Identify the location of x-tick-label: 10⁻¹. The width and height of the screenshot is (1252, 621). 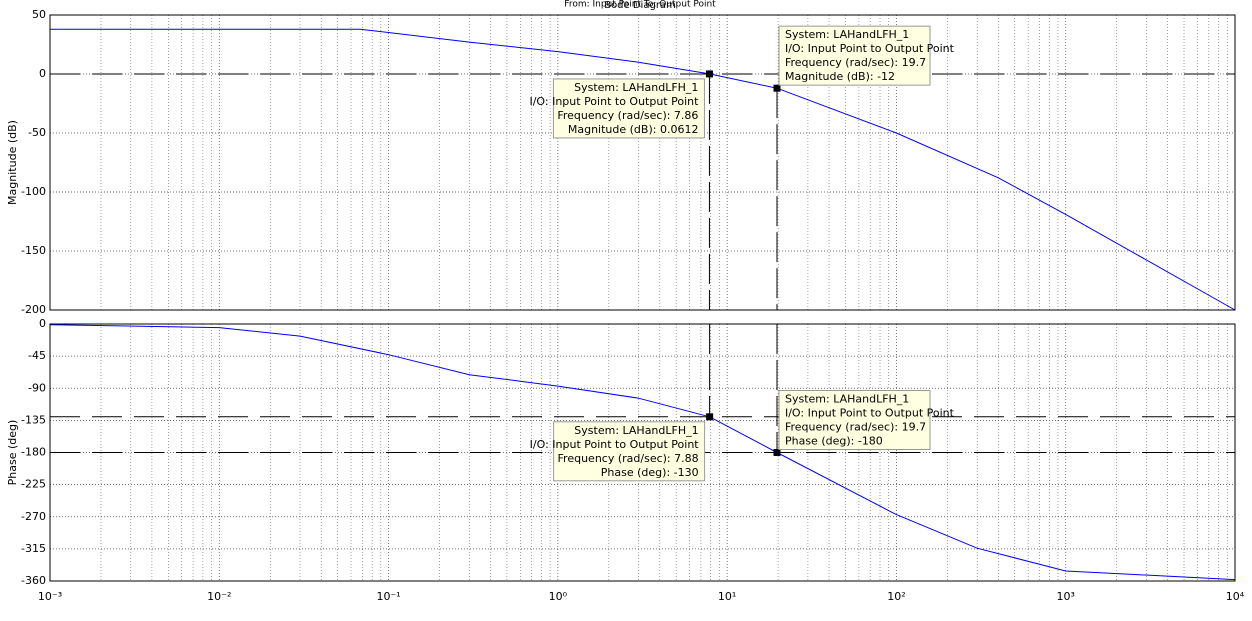
(388, 596).